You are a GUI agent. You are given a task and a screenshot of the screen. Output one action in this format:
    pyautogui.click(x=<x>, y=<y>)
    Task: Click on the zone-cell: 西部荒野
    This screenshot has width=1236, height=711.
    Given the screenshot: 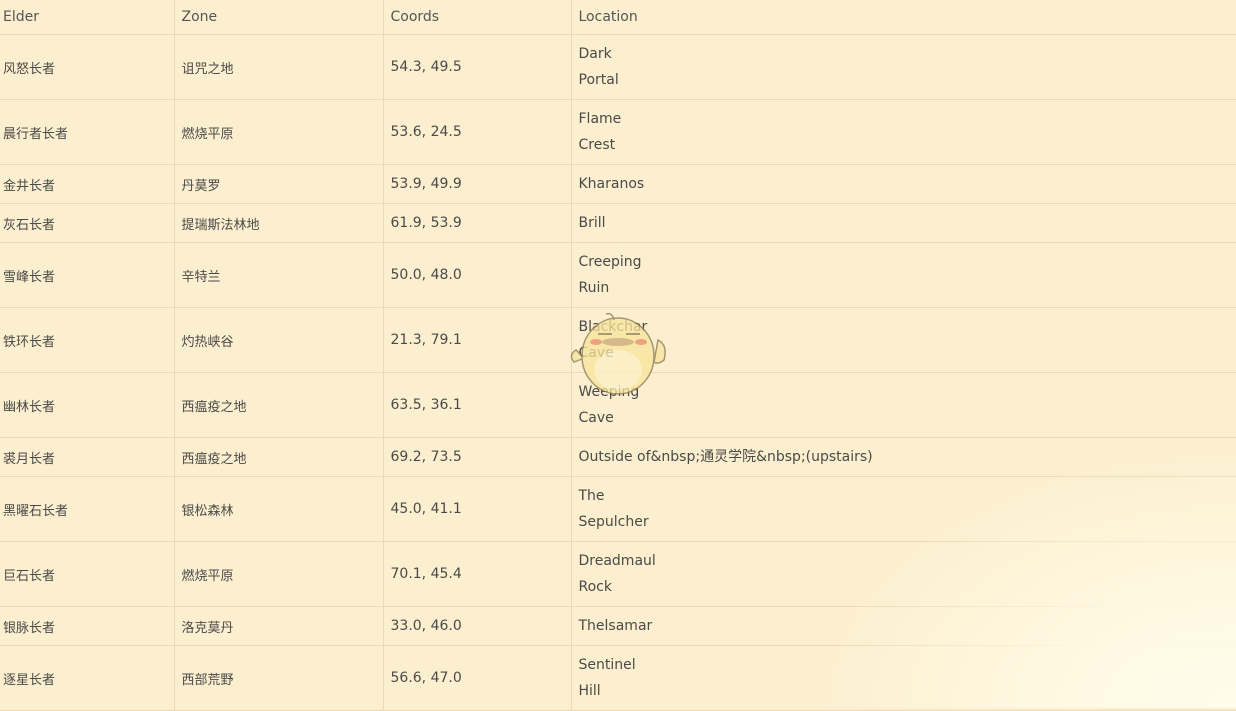 What is the action you would take?
    pyautogui.click(x=278, y=678)
    